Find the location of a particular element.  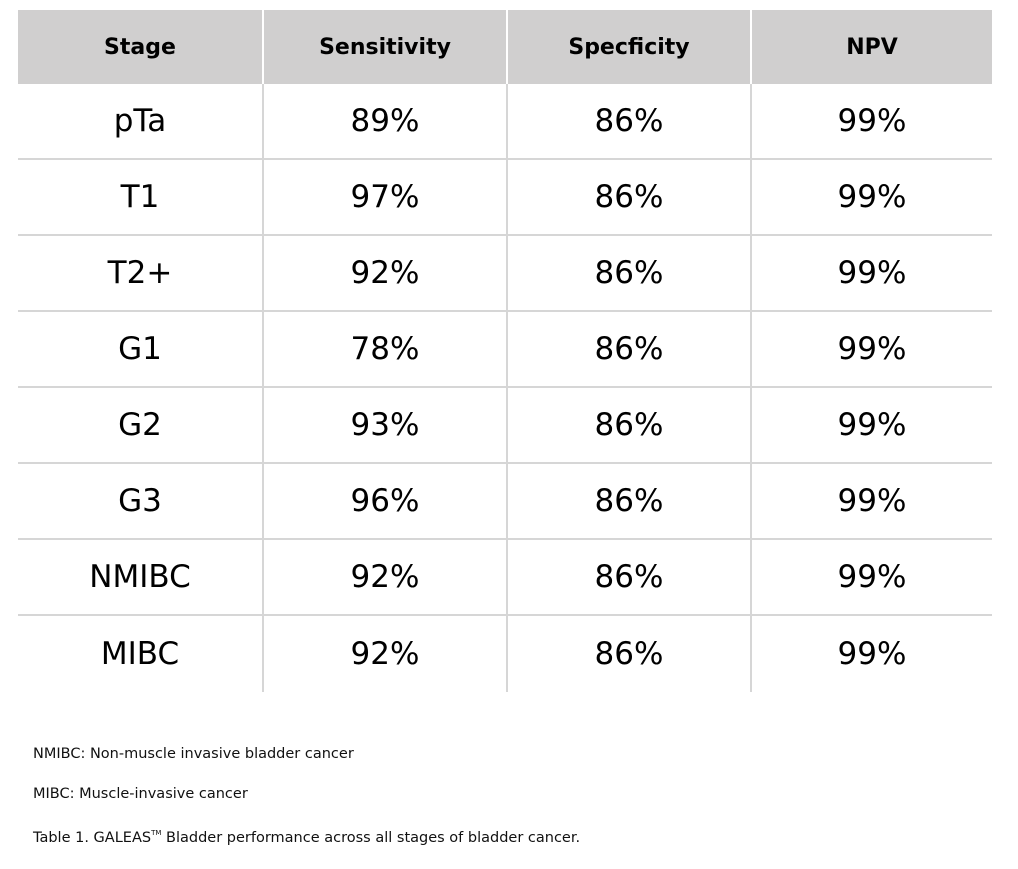

stage-cell: G2 is located at coordinates (140, 426).